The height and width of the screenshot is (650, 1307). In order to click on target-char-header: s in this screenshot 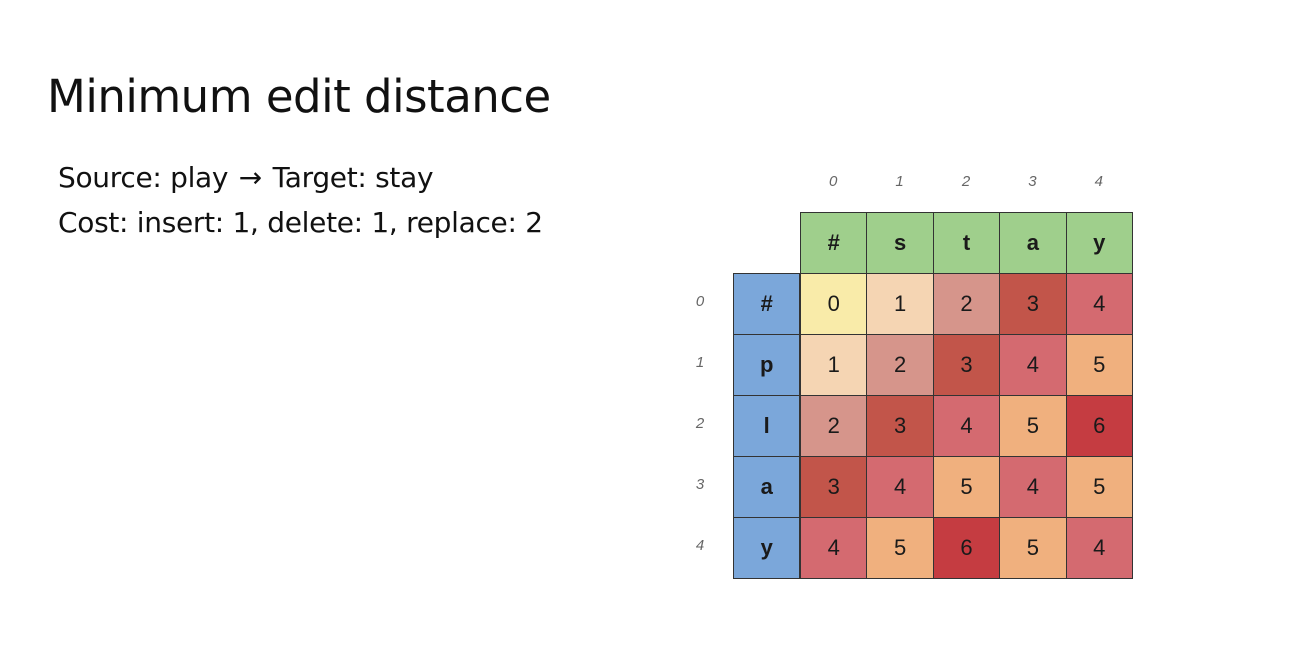, I will do `click(900, 243)`.